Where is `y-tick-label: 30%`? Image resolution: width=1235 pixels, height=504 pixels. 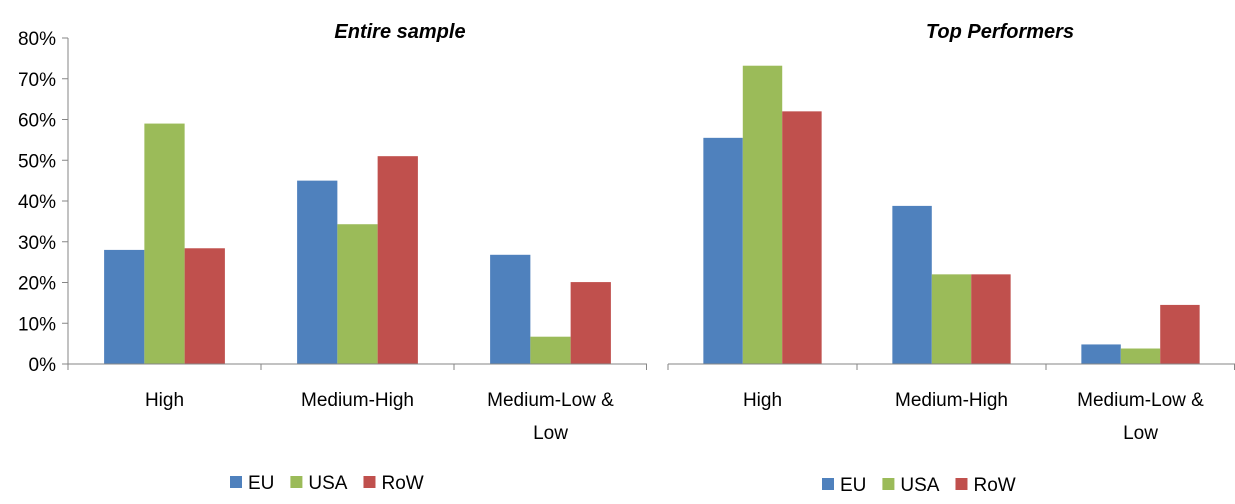 y-tick-label: 30% is located at coordinates (37, 243).